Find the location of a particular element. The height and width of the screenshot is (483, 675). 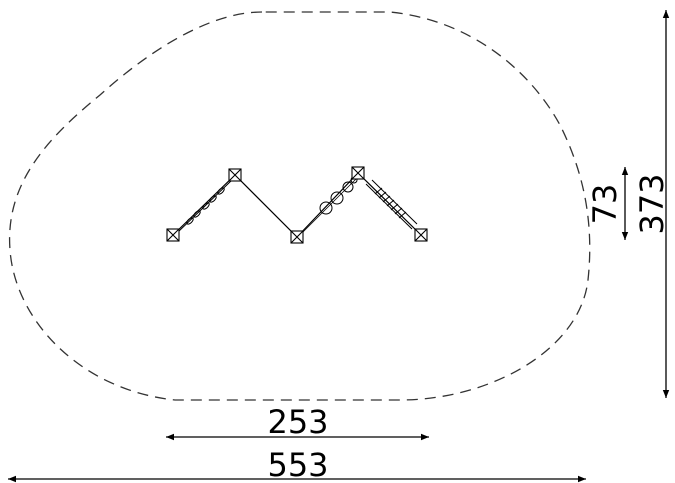

zigzag-frame is located at coordinates (297, 205).